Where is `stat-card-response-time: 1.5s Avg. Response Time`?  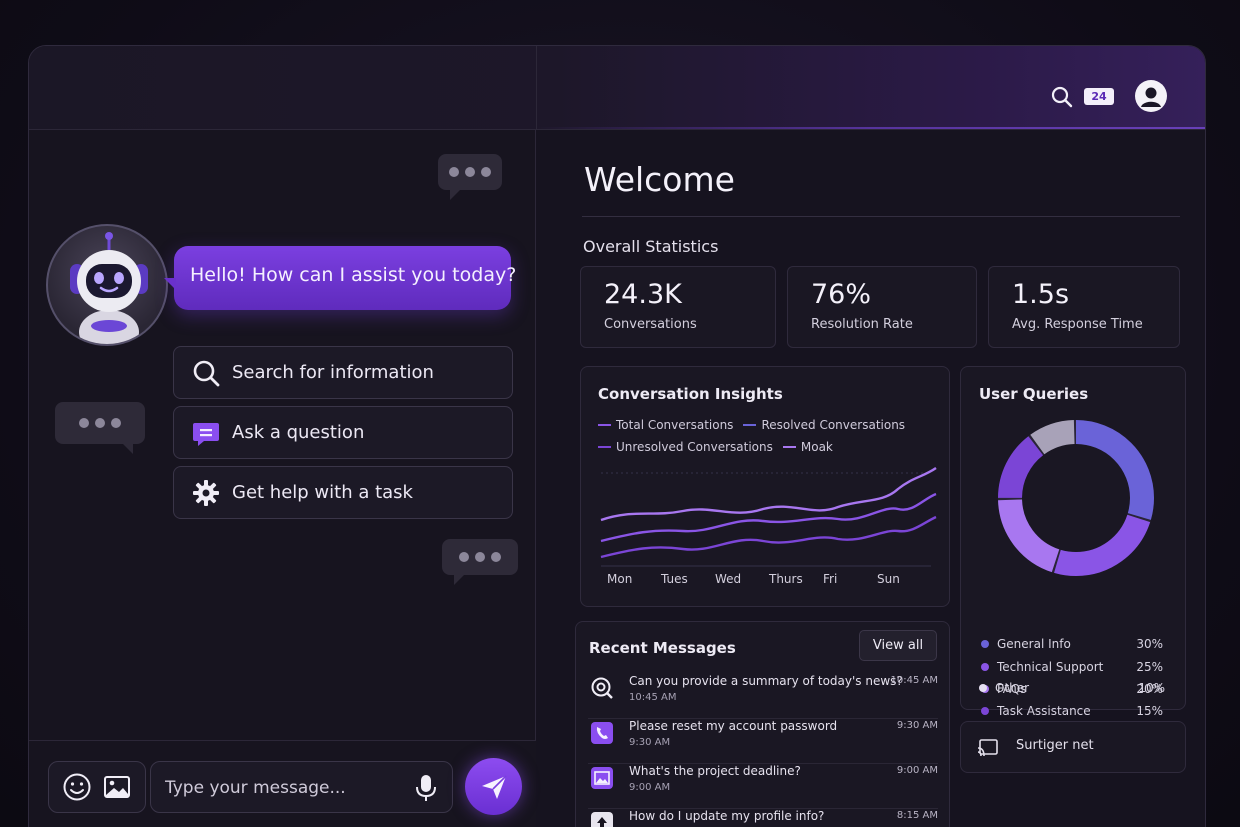
stat-card-response-time: 1.5s Avg. Response Time is located at coordinates (1084, 307).